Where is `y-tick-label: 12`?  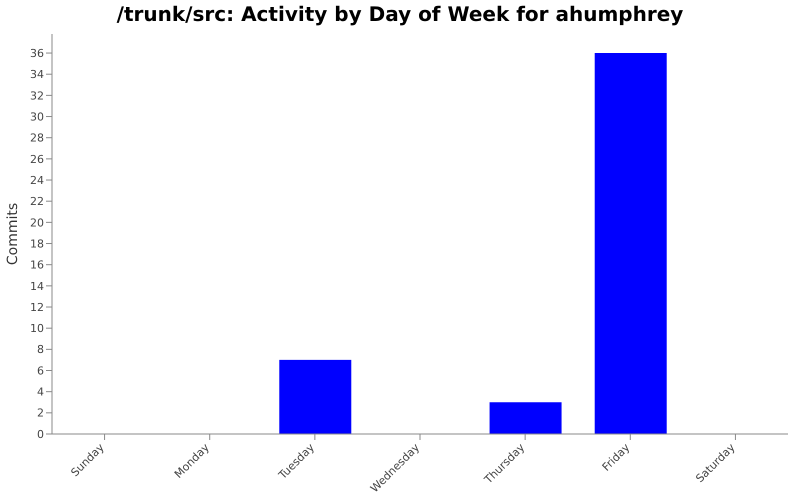
y-tick-label: 12 is located at coordinates (37, 307).